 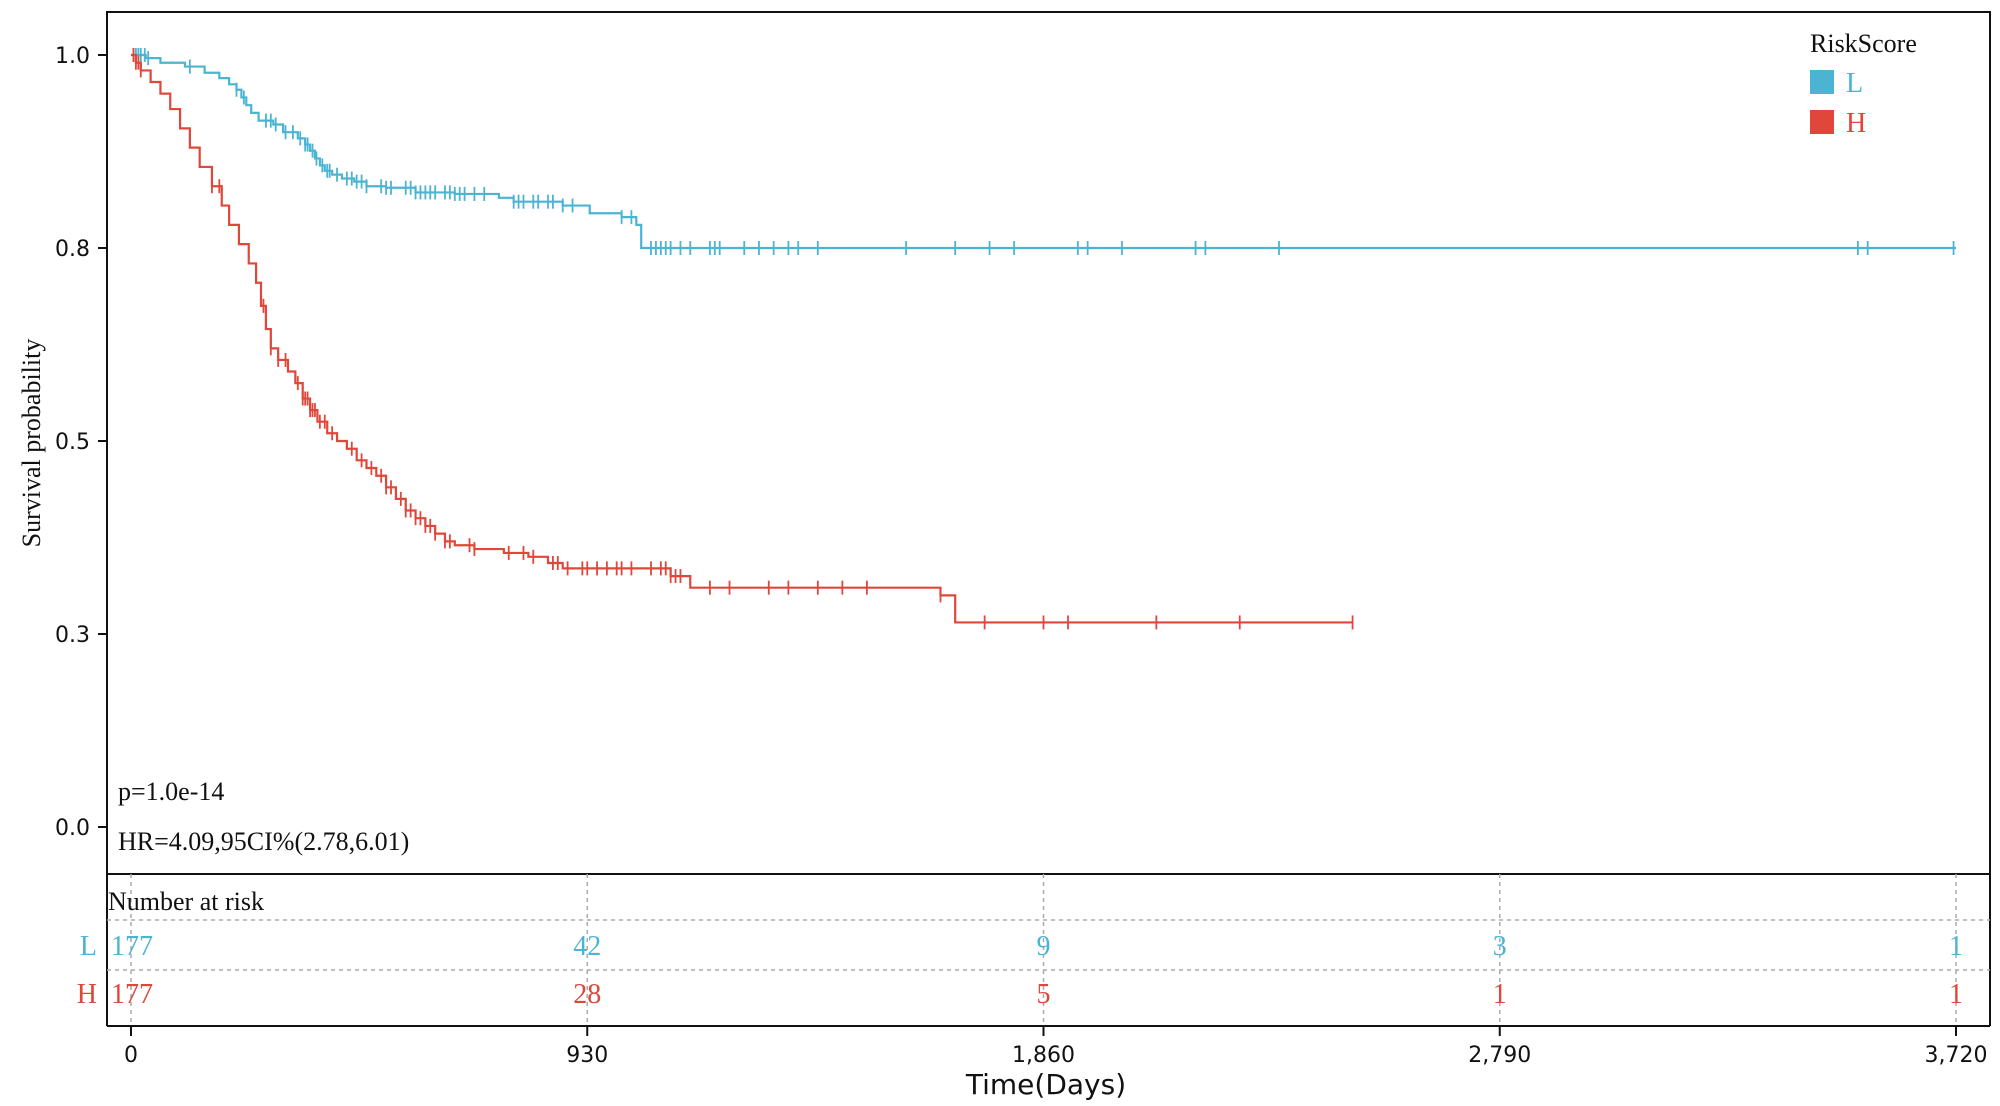 I want to click on y-axis: 0.0 0.3 0.5 0.8 1.0, so click(x=81, y=442).